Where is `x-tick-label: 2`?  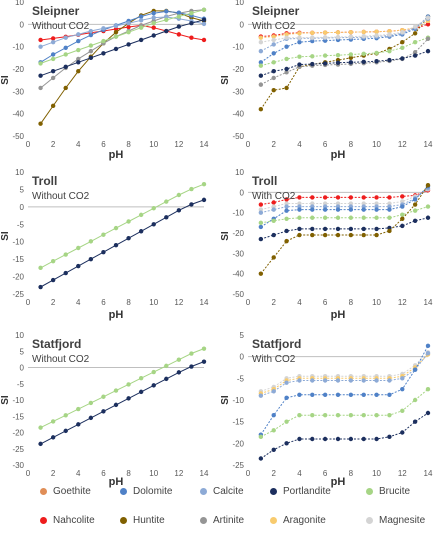 x-tick-label: 2 is located at coordinates (273, 473).